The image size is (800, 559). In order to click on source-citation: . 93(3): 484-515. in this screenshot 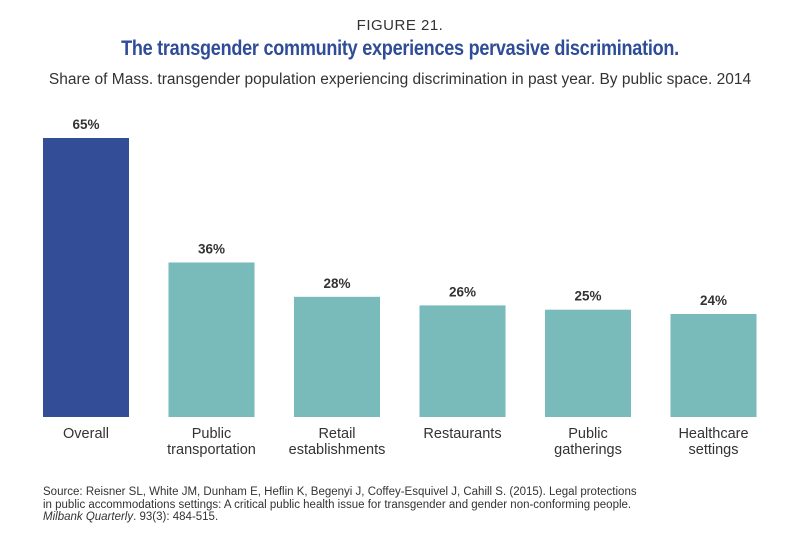, I will do `click(176, 517)`.